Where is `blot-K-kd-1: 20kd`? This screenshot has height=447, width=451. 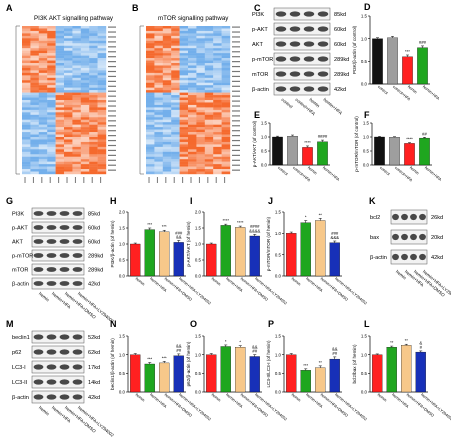
blot-K-kd-1: 20kd is located at coordinates (437, 238).